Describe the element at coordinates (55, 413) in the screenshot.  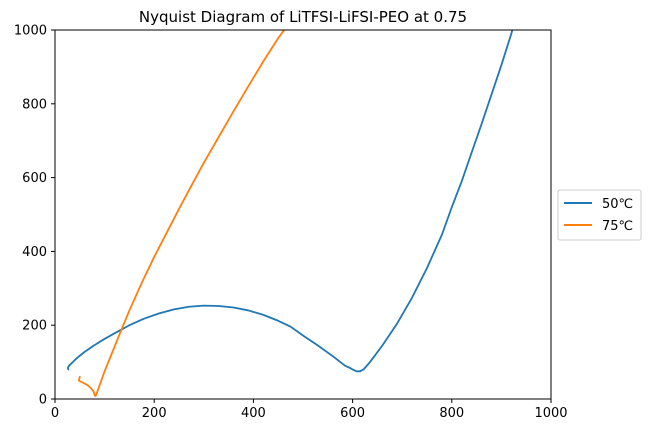
I see `x-tick-label: 0` at that location.